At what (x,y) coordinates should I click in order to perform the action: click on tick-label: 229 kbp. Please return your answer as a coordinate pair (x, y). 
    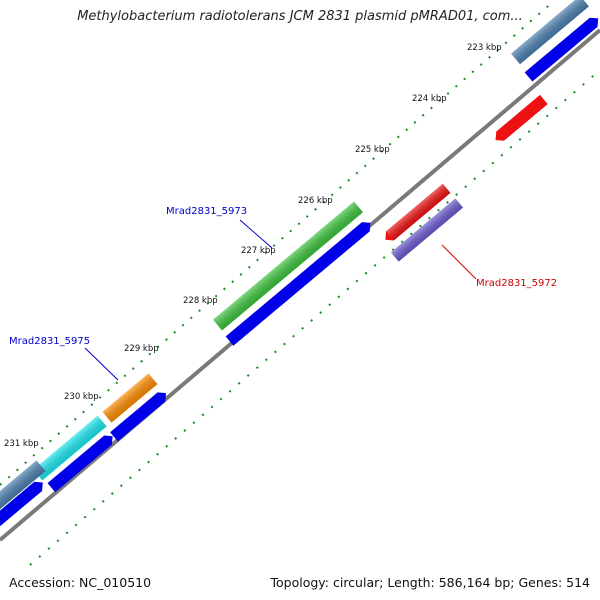
    Looking at the image, I should click on (141, 349).